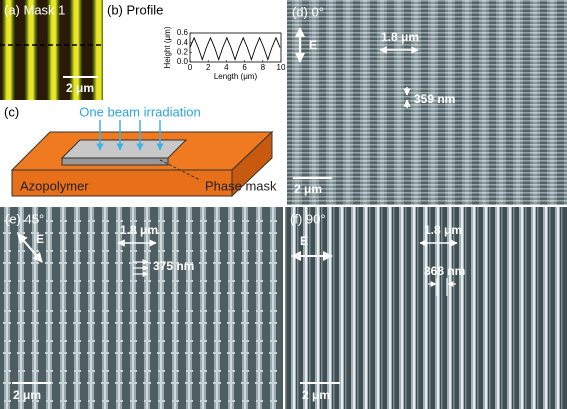  Describe the element at coordinates (11, 111) in the screenshot. I see `panel-label: (c)` at that location.